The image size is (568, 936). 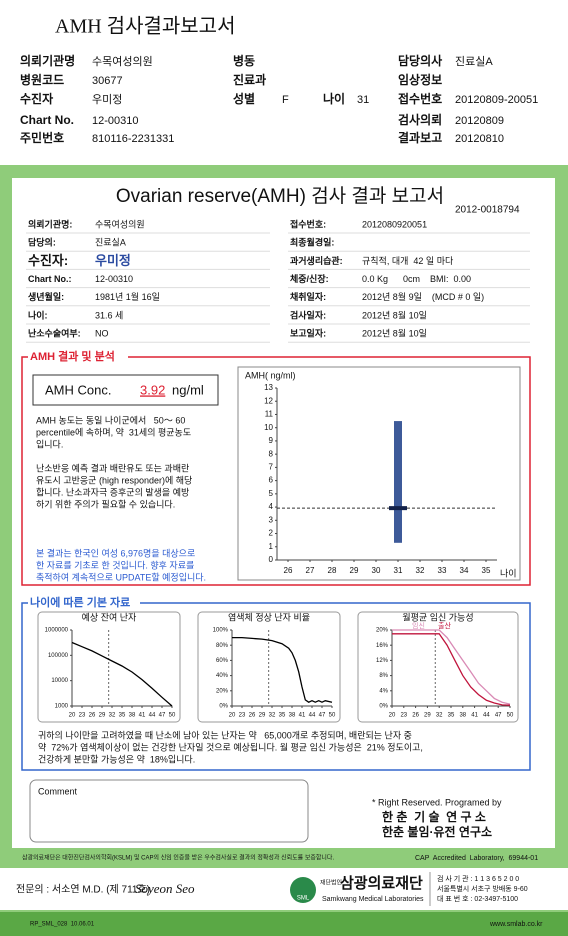 I want to click on x-tick-label: 35, so click(x=451, y=716).